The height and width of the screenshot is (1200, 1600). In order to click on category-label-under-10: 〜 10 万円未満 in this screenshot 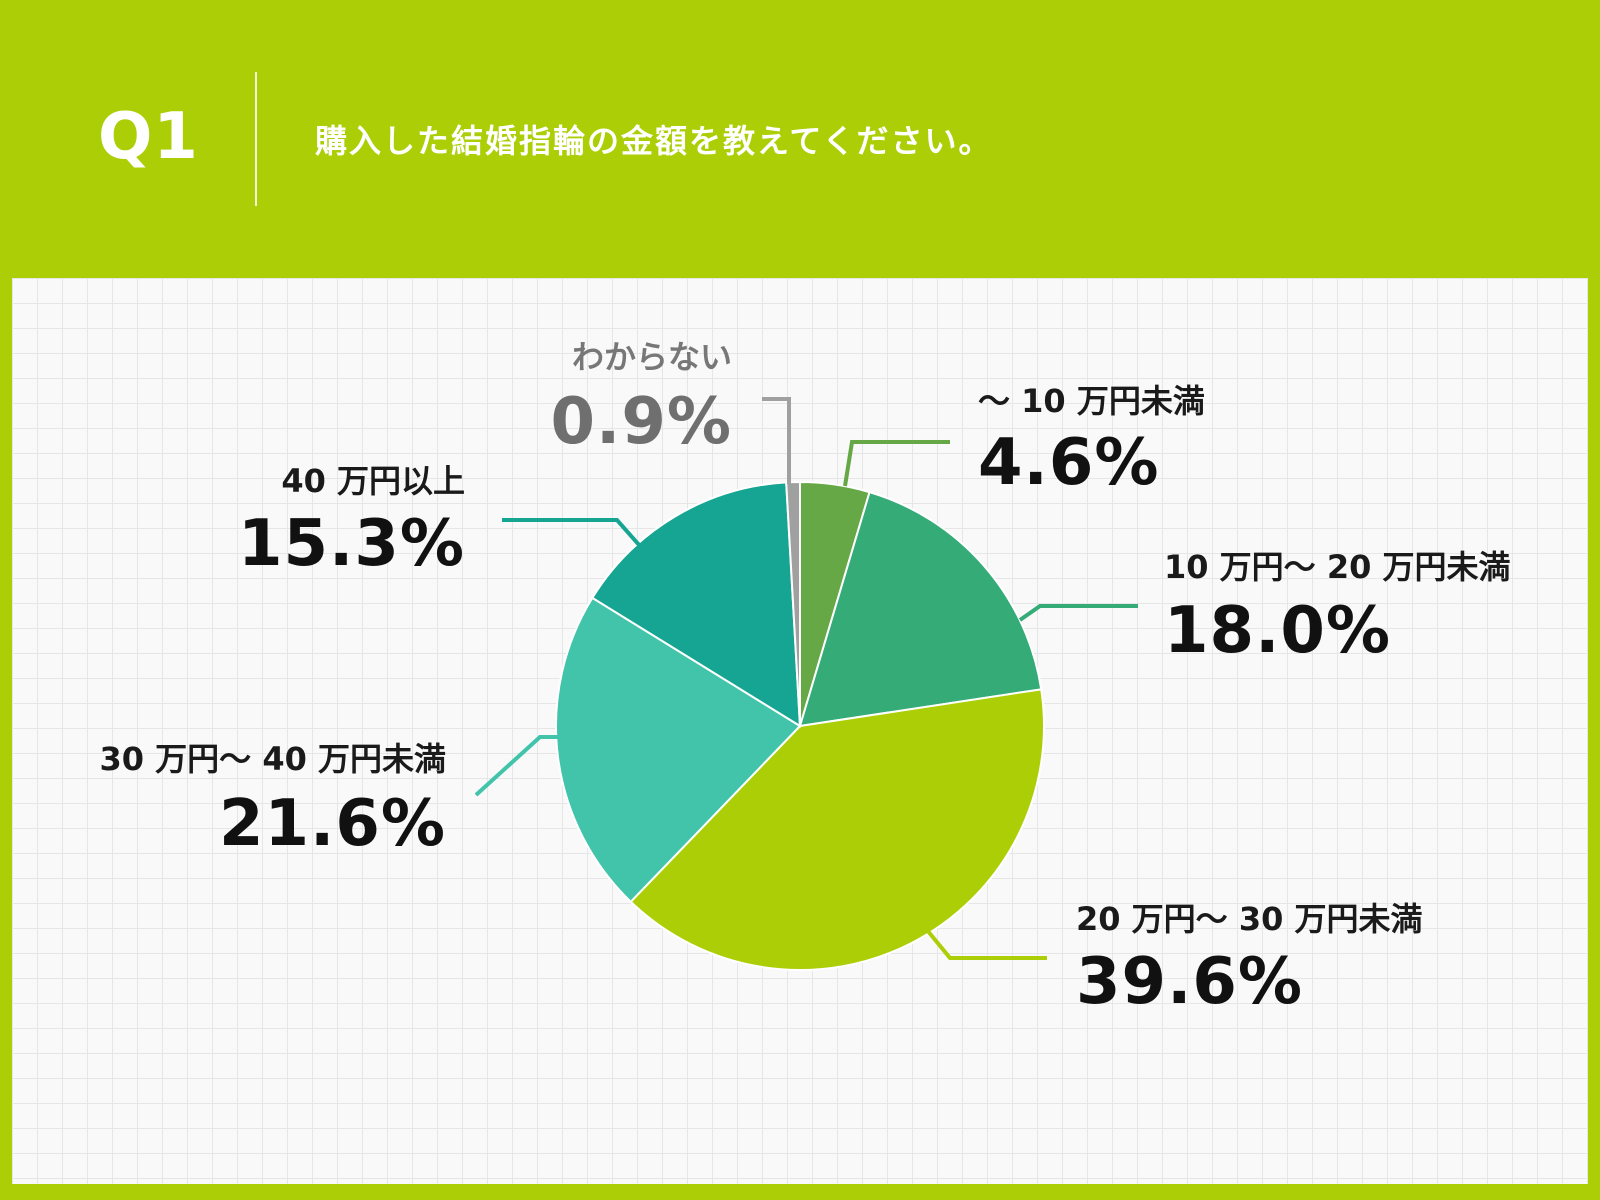, I will do `click(1091, 401)`.